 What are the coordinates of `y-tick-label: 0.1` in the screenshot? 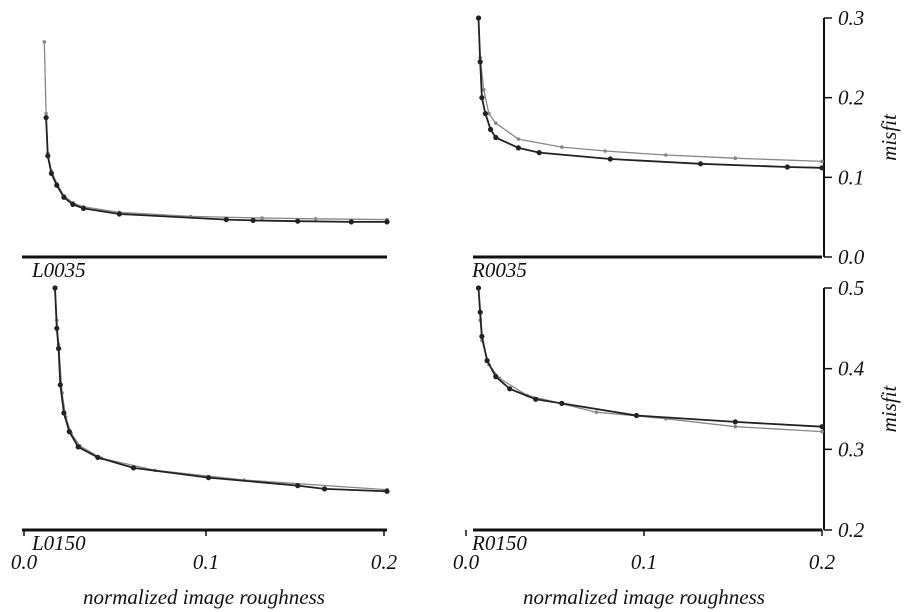 It's located at (851, 177).